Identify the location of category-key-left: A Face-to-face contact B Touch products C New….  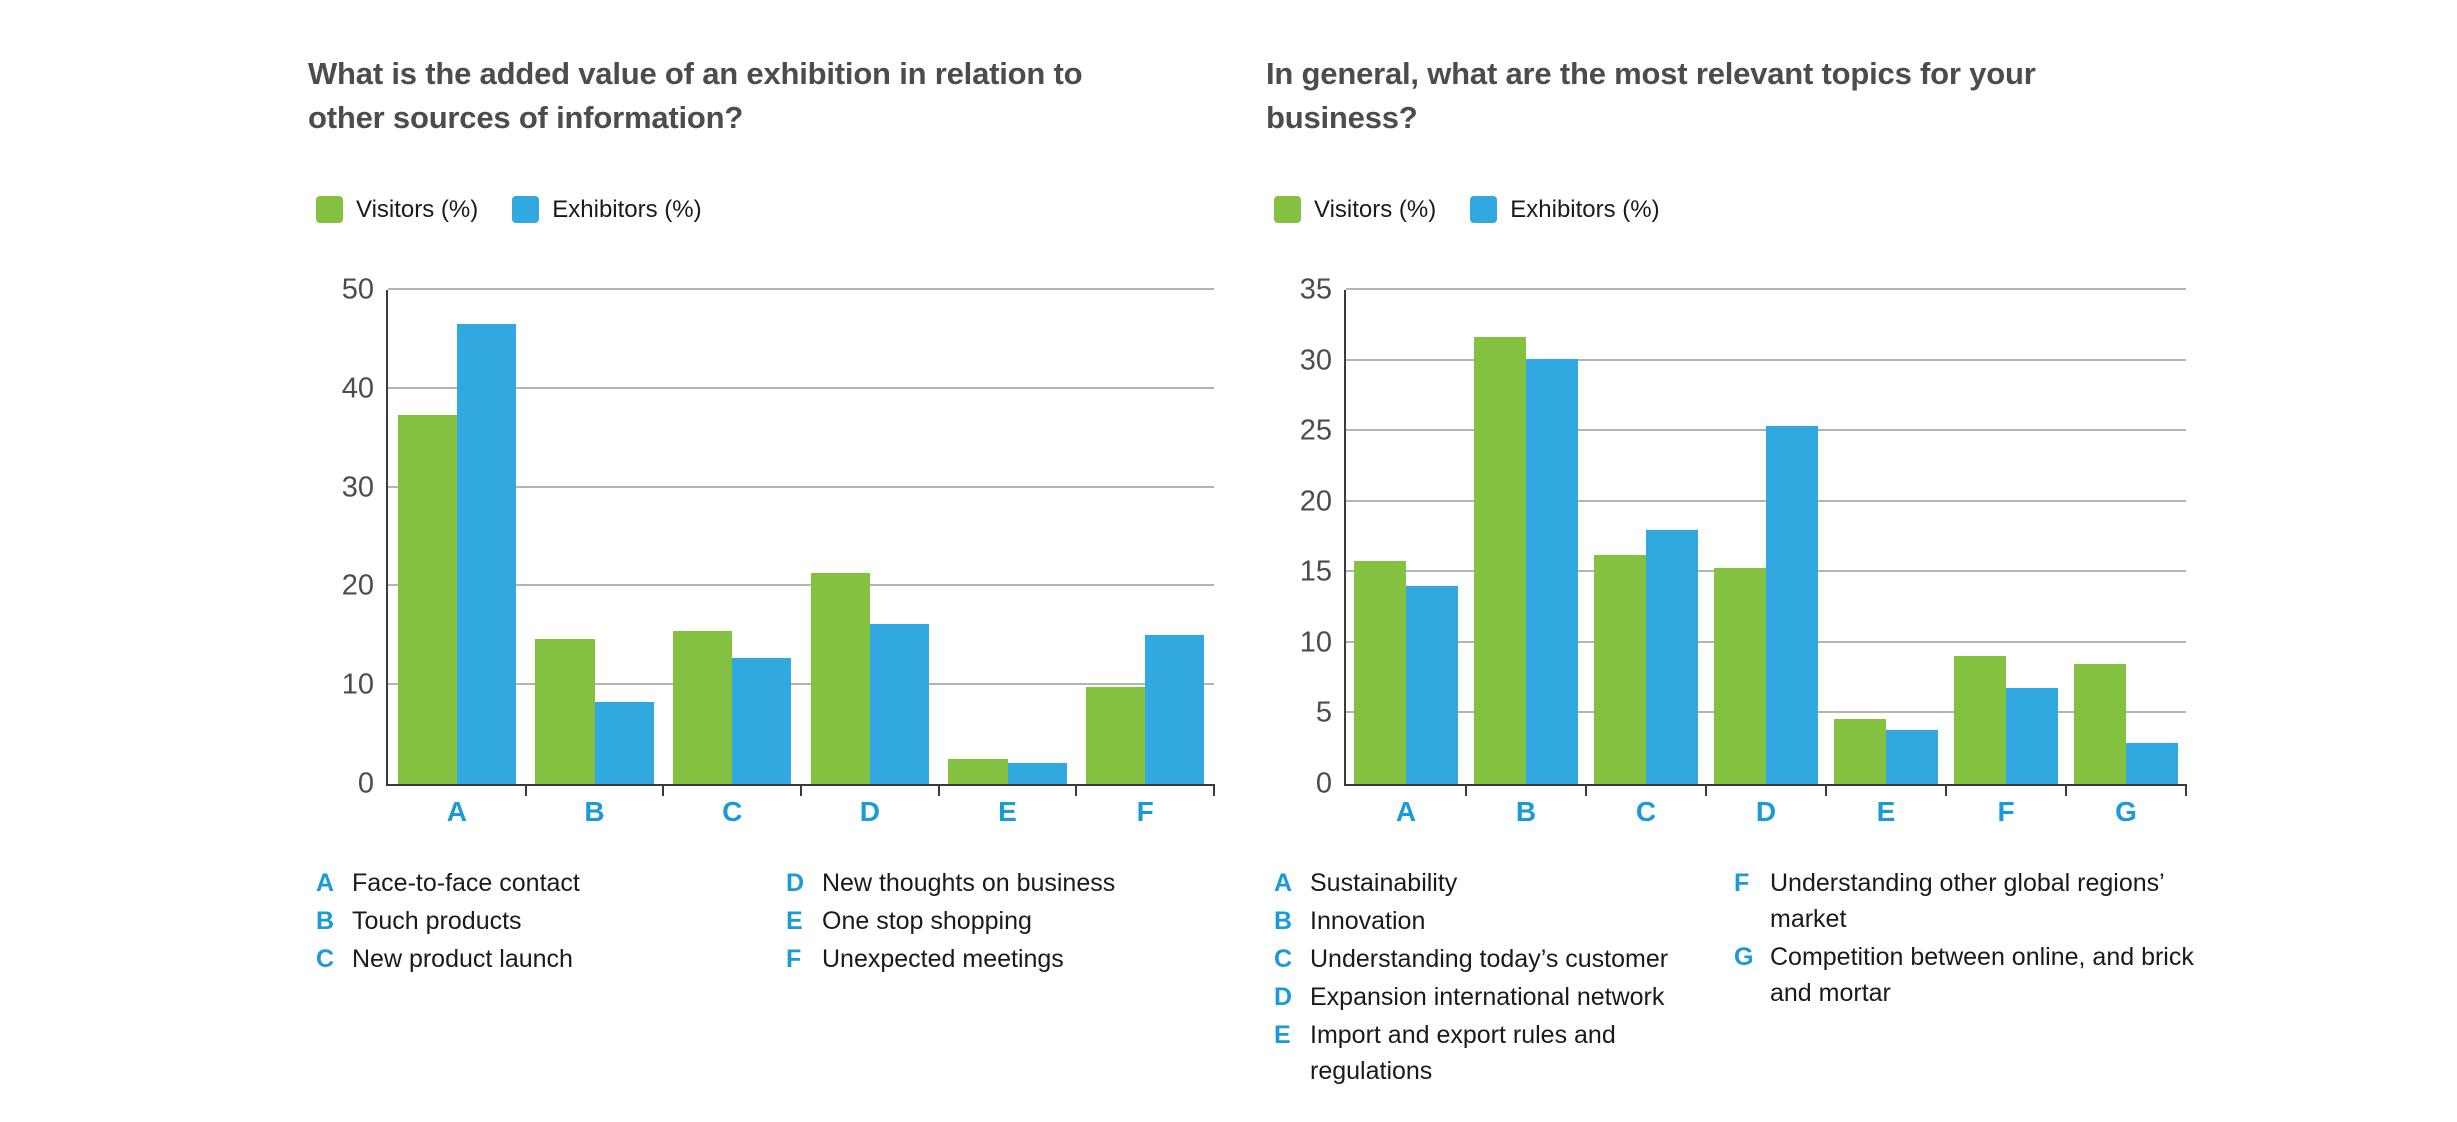
(786, 922).